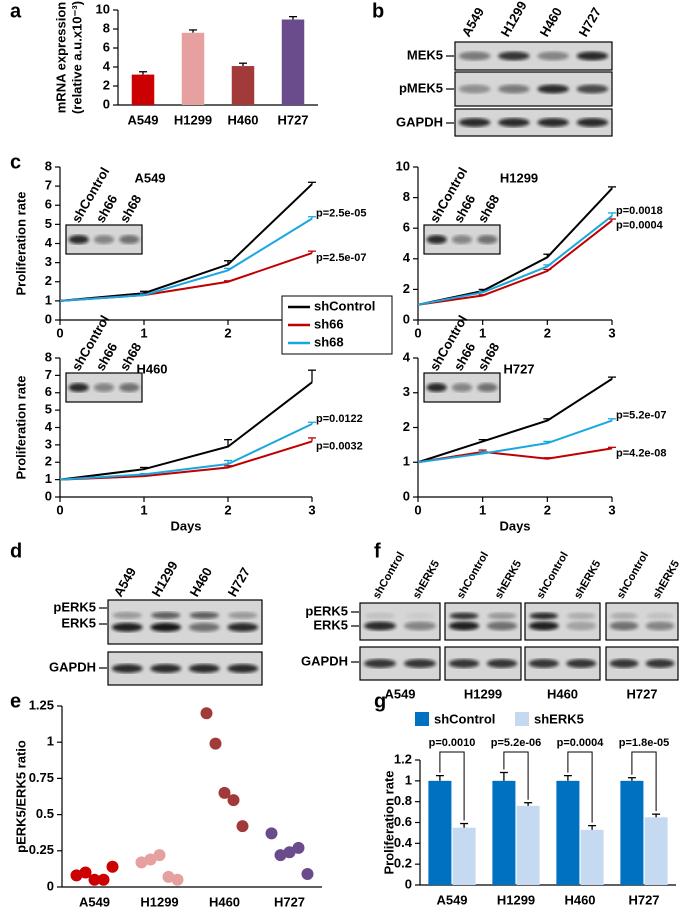  I want to click on y-tick-label: 2, so click(48, 280).